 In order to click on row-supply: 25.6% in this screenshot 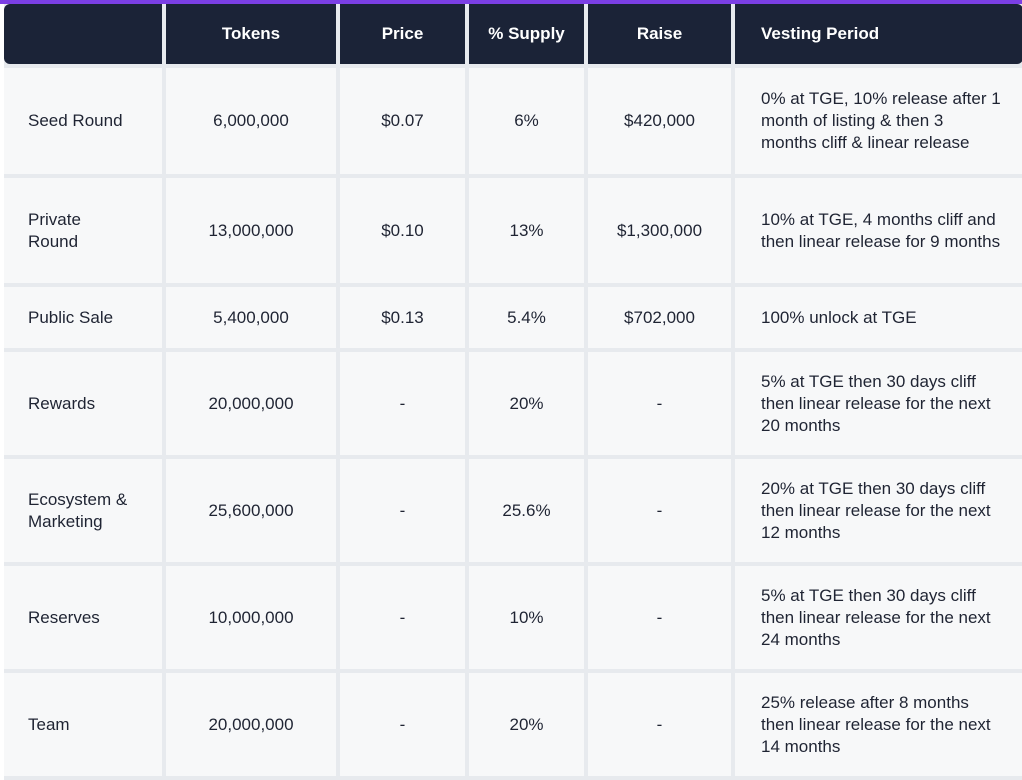, I will do `click(526, 510)`.